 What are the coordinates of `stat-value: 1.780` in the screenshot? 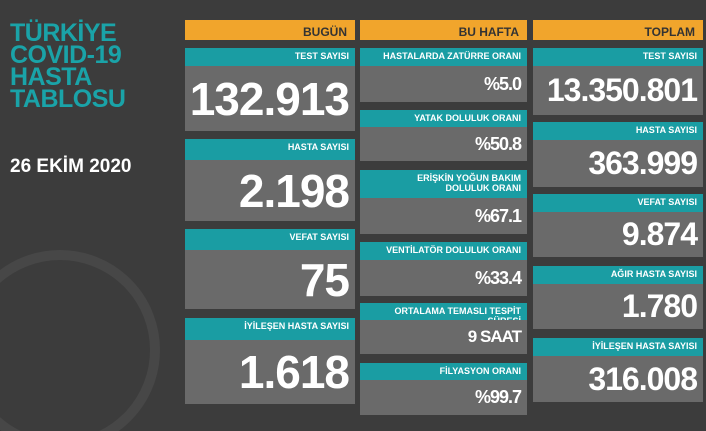 It's located at (618, 306).